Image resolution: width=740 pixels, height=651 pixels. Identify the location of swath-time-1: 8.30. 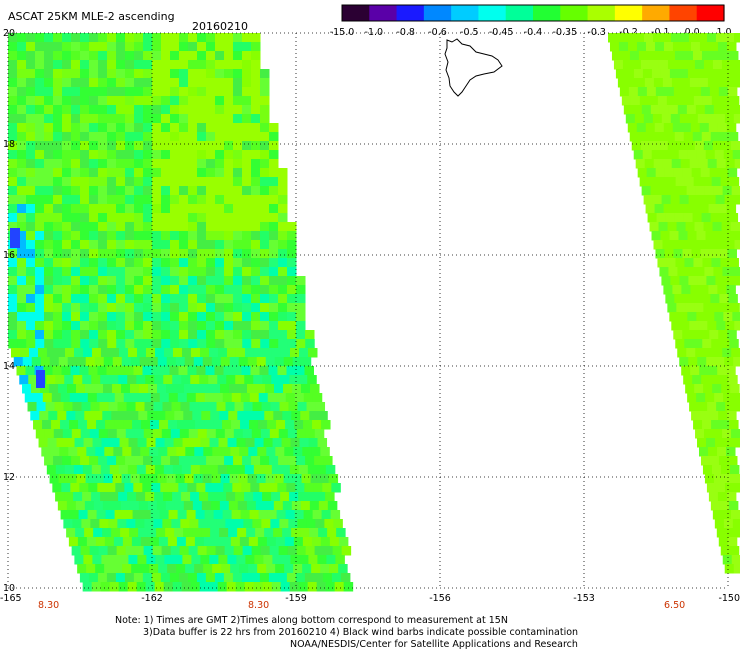
(49, 605).